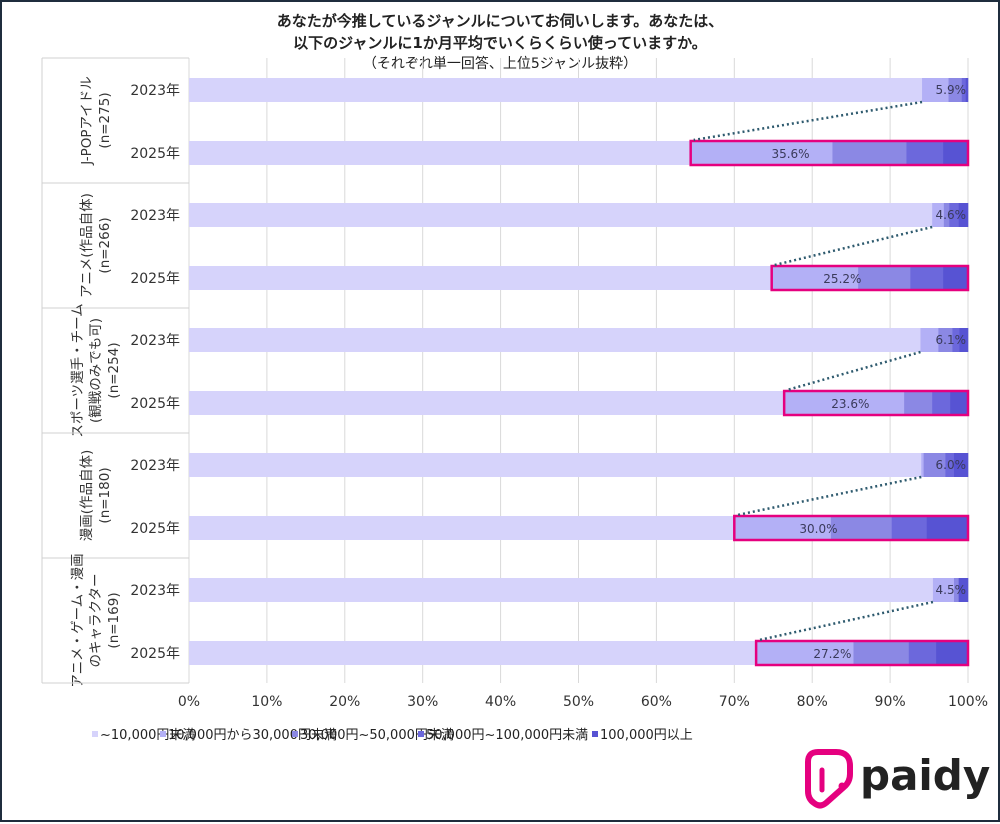  I want to click on x-tick-label: 20%, so click(344, 702).